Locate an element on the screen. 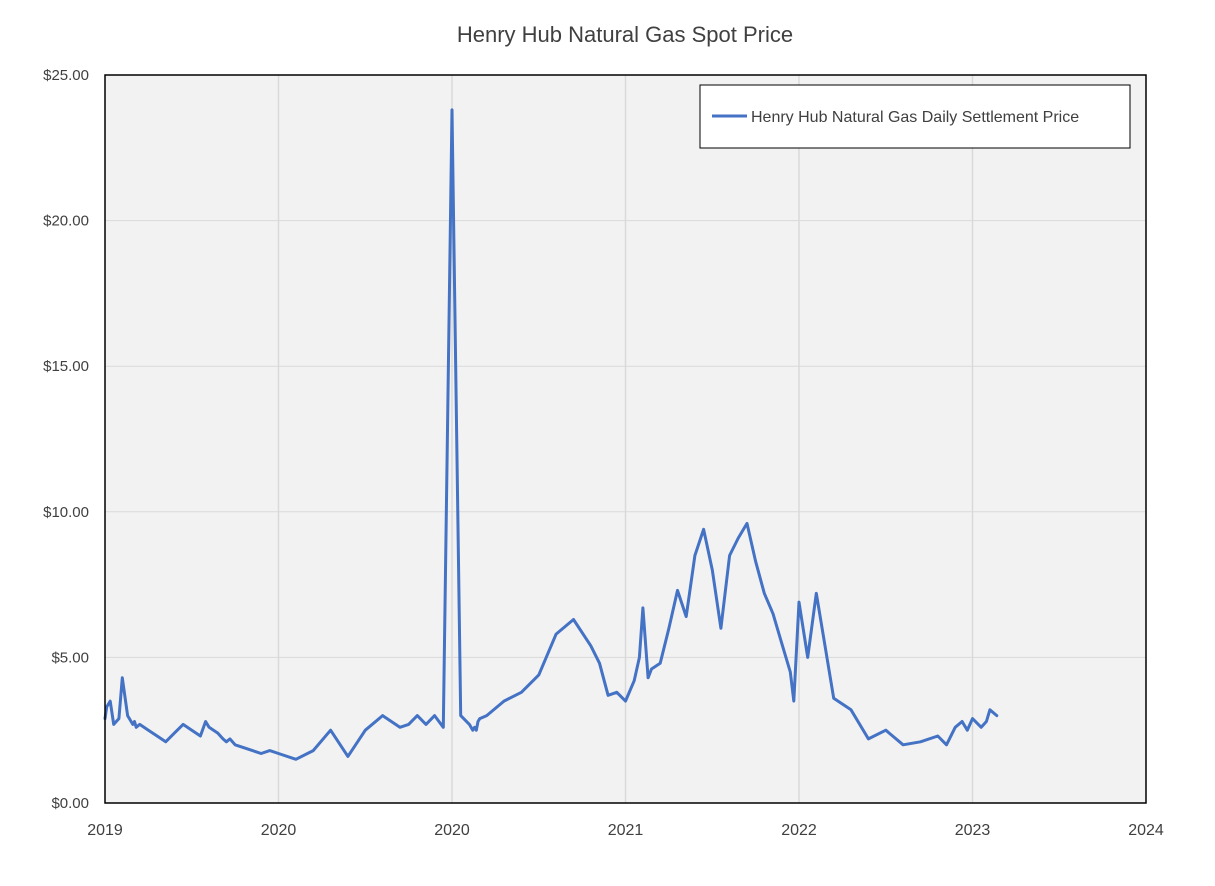 Image resolution: width=1215 pixels, height=886 pixels. y-tick-label: $10.00 is located at coordinates (66, 512).